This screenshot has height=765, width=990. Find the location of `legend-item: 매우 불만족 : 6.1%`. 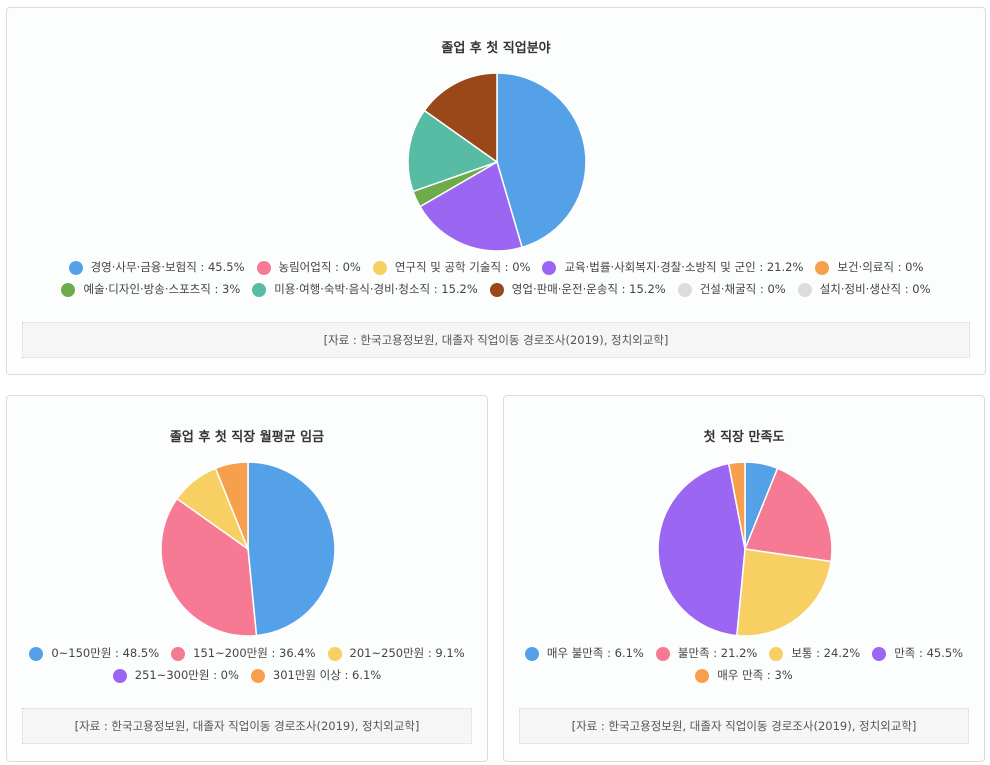

legend-item: 매우 불만족 : 6.1% is located at coordinates (584, 653).